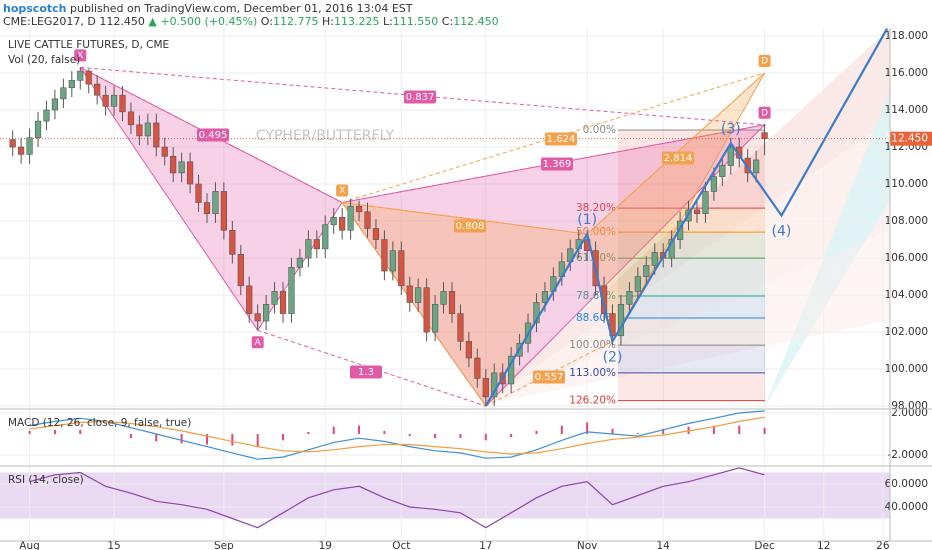  Describe the element at coordinates (88, 45) in the screenshot. I see `chart-title: LIVE CATTLE FUTURES, D, CME` at that location.